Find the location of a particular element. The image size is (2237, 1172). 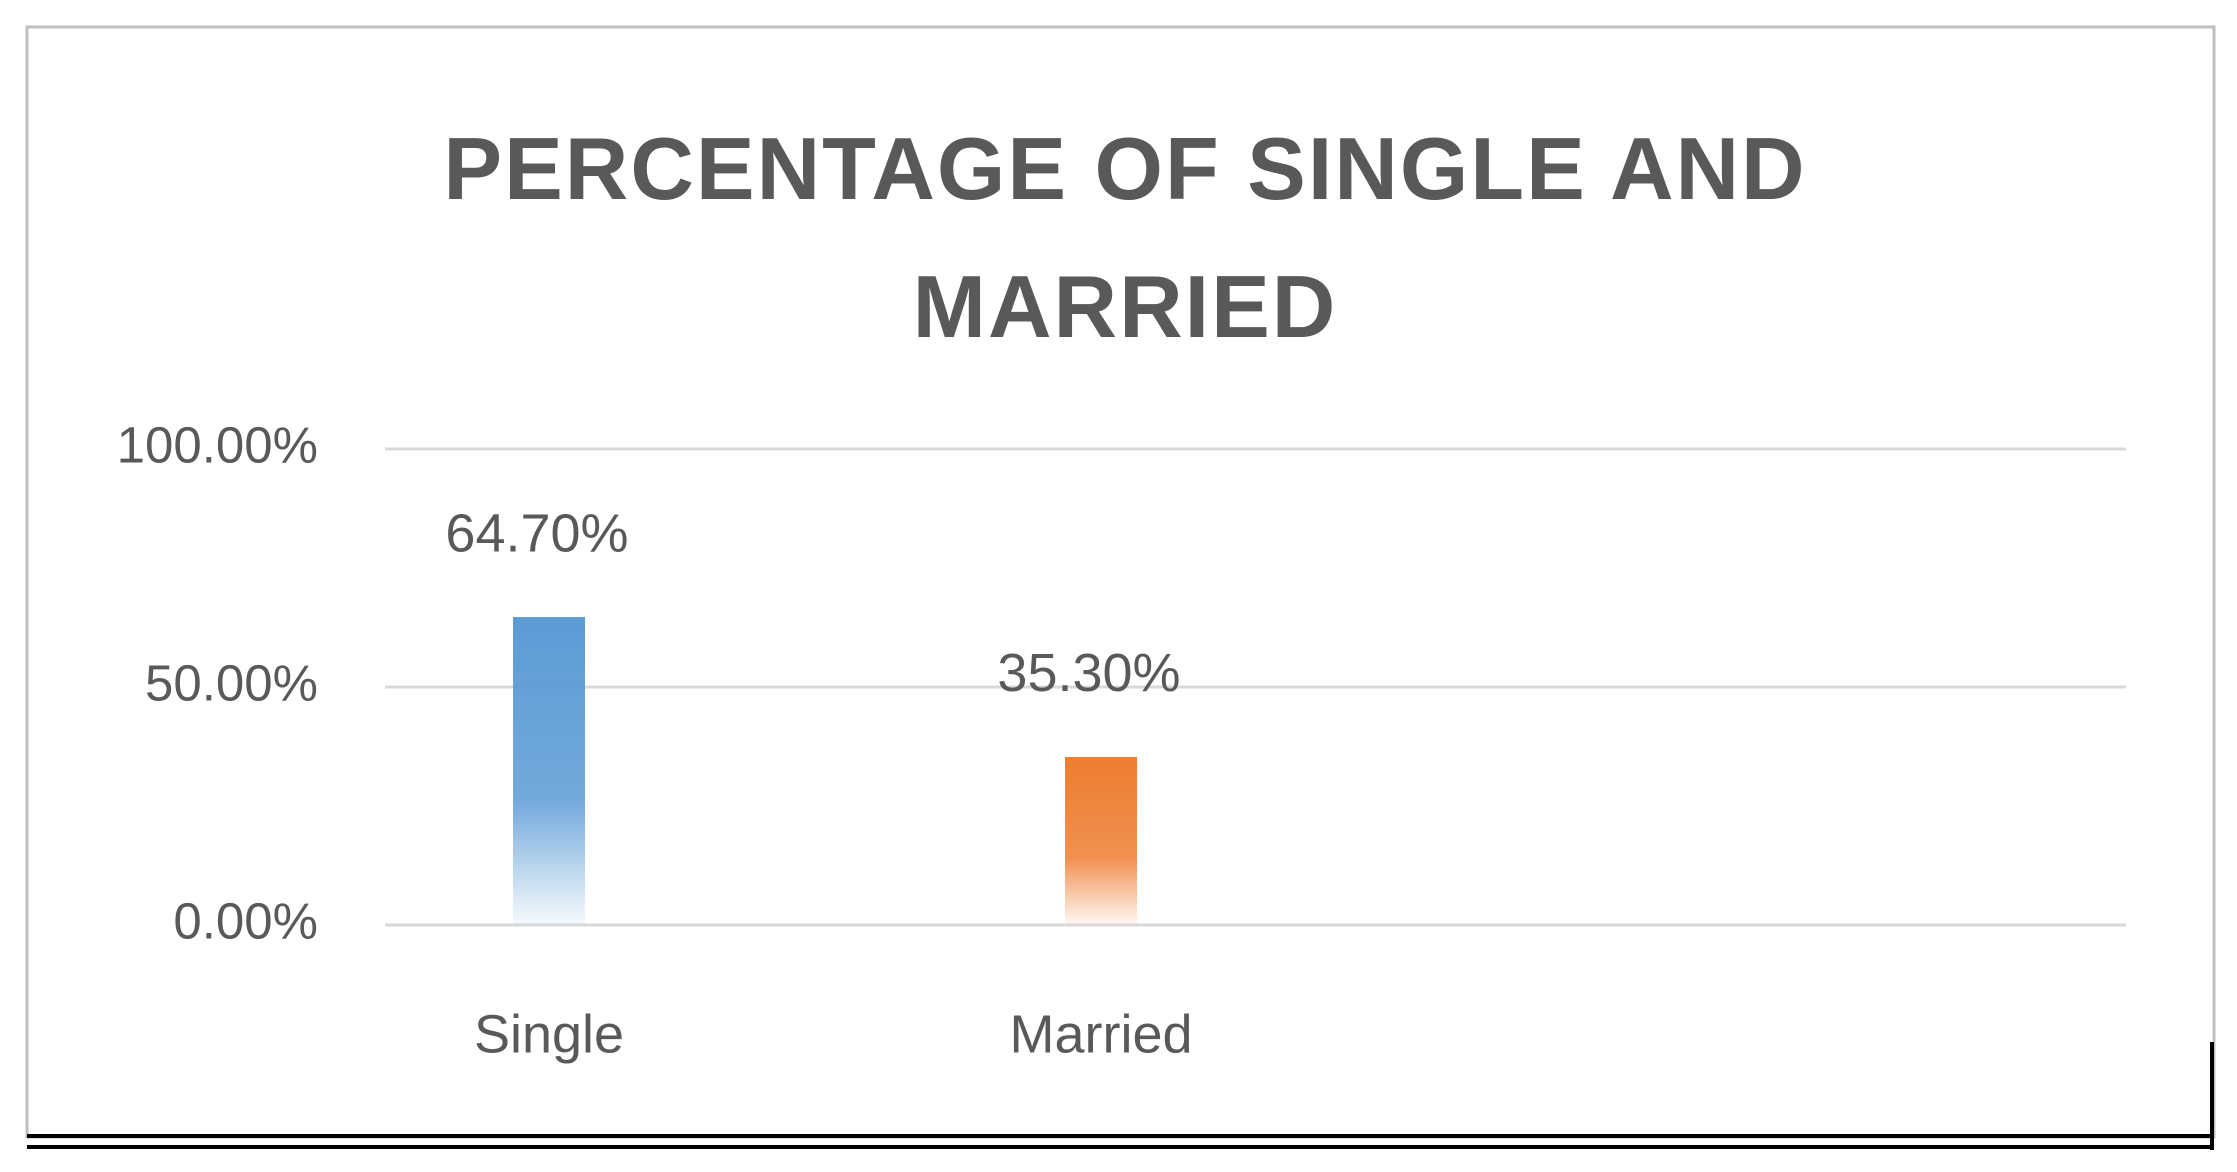

y-tick-label: 100.00% is located at coordinates (217, 444).